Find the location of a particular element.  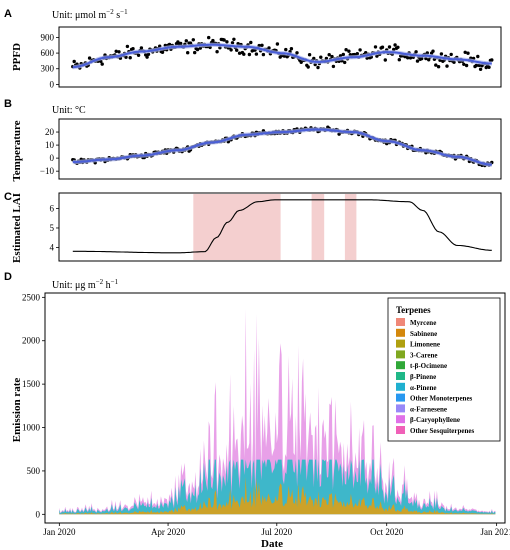

panel-b: B Unit: °C Temperature −10 0 10 20 is located at coordinates (253, 140).